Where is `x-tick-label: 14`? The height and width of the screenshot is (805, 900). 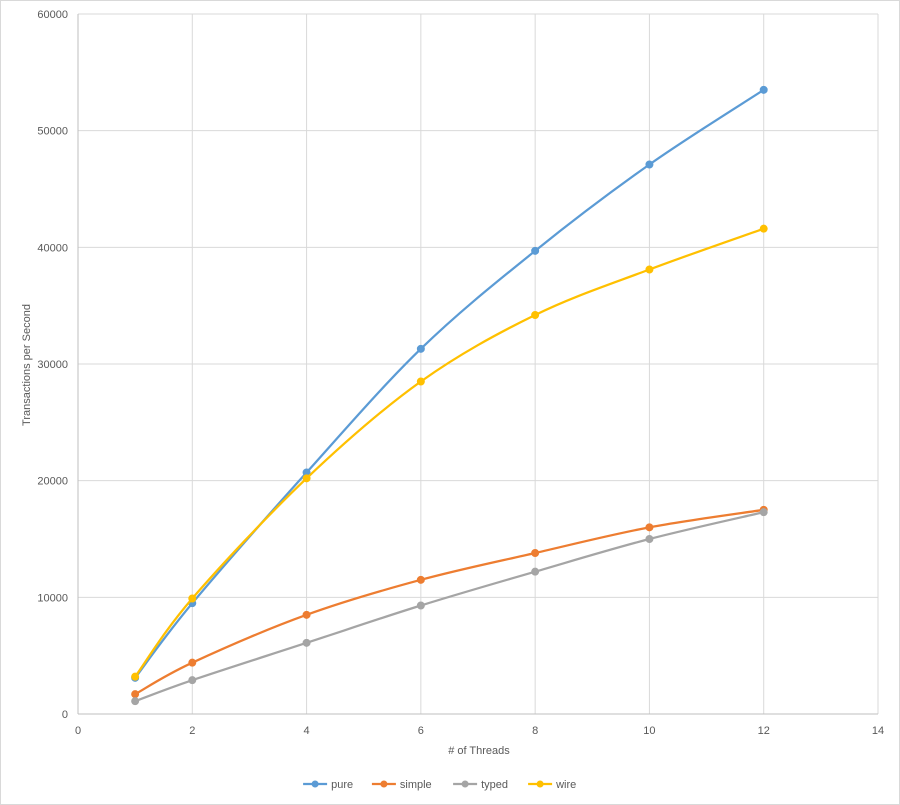 x-tick-label: 14 is located at coordinates (878, 731).